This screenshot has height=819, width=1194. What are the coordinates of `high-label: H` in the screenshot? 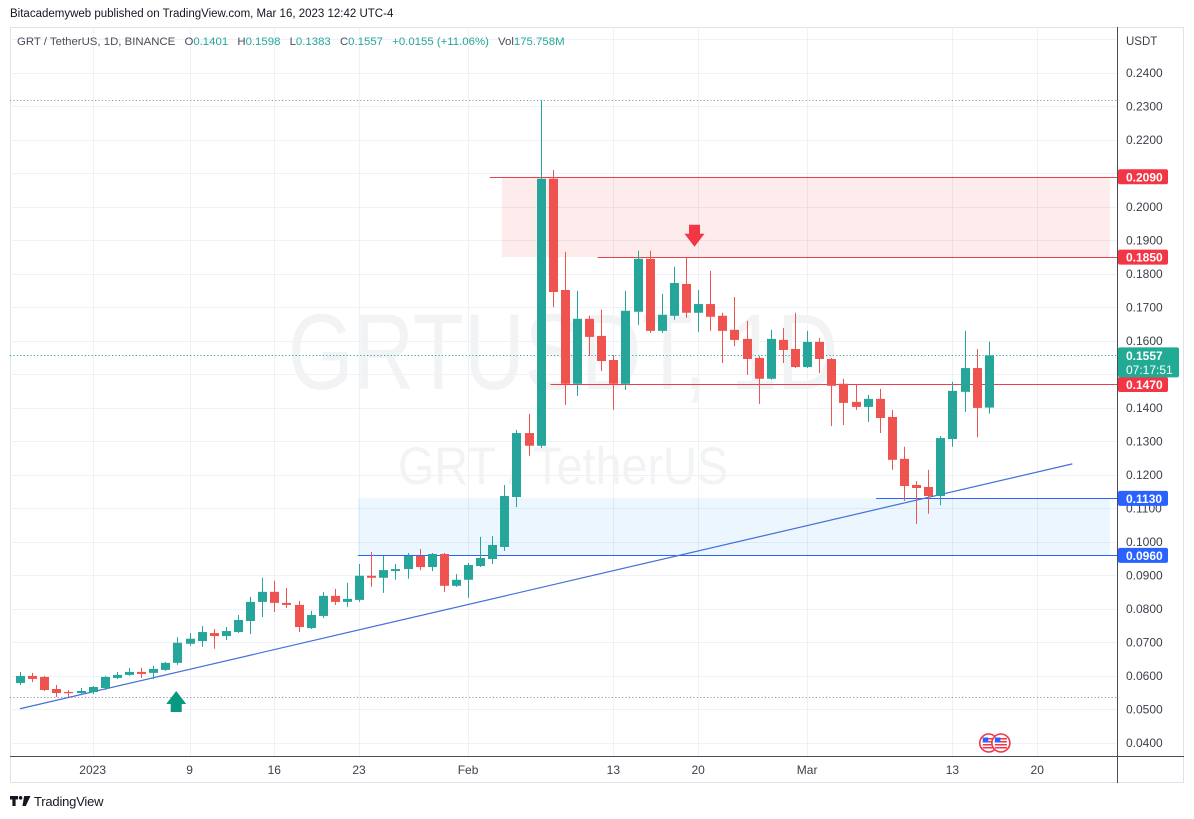 It's located at (241, 42).